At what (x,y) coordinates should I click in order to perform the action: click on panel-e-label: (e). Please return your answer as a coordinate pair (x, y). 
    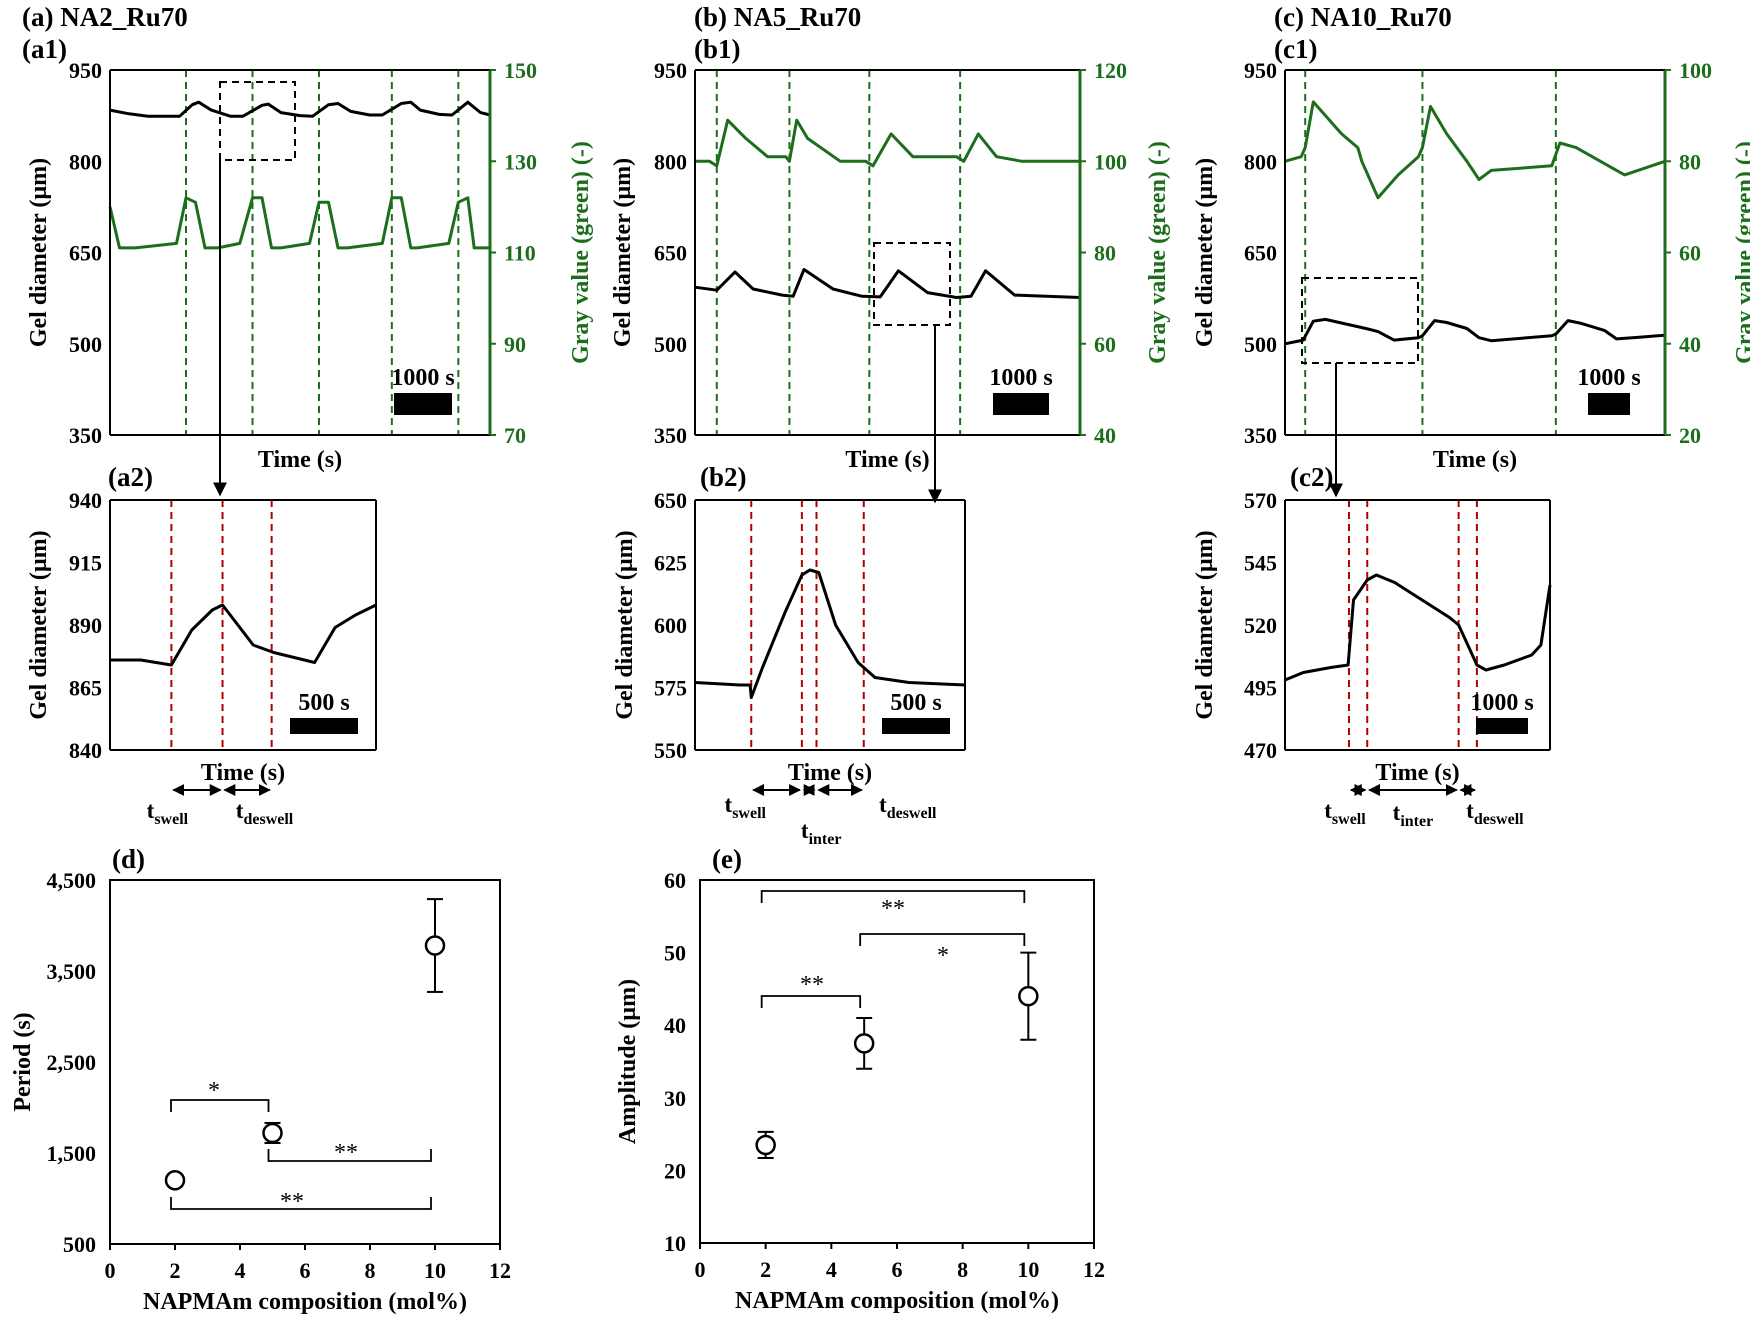
    Looking at the image, I should click on (727, 859).